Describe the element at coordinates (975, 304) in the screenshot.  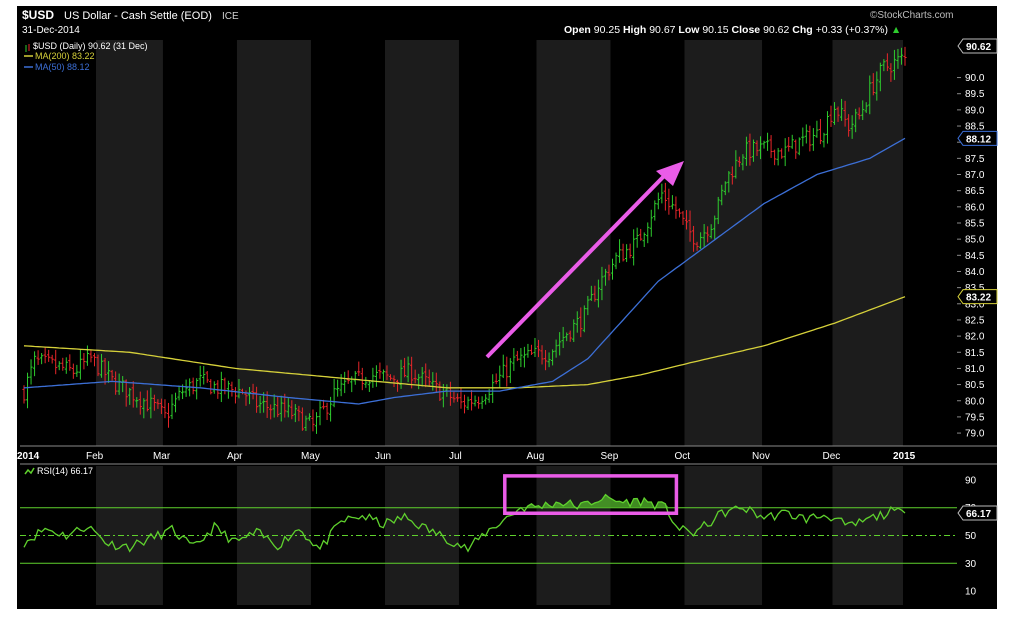
I see `y-tick-label: 83.0` at that location.